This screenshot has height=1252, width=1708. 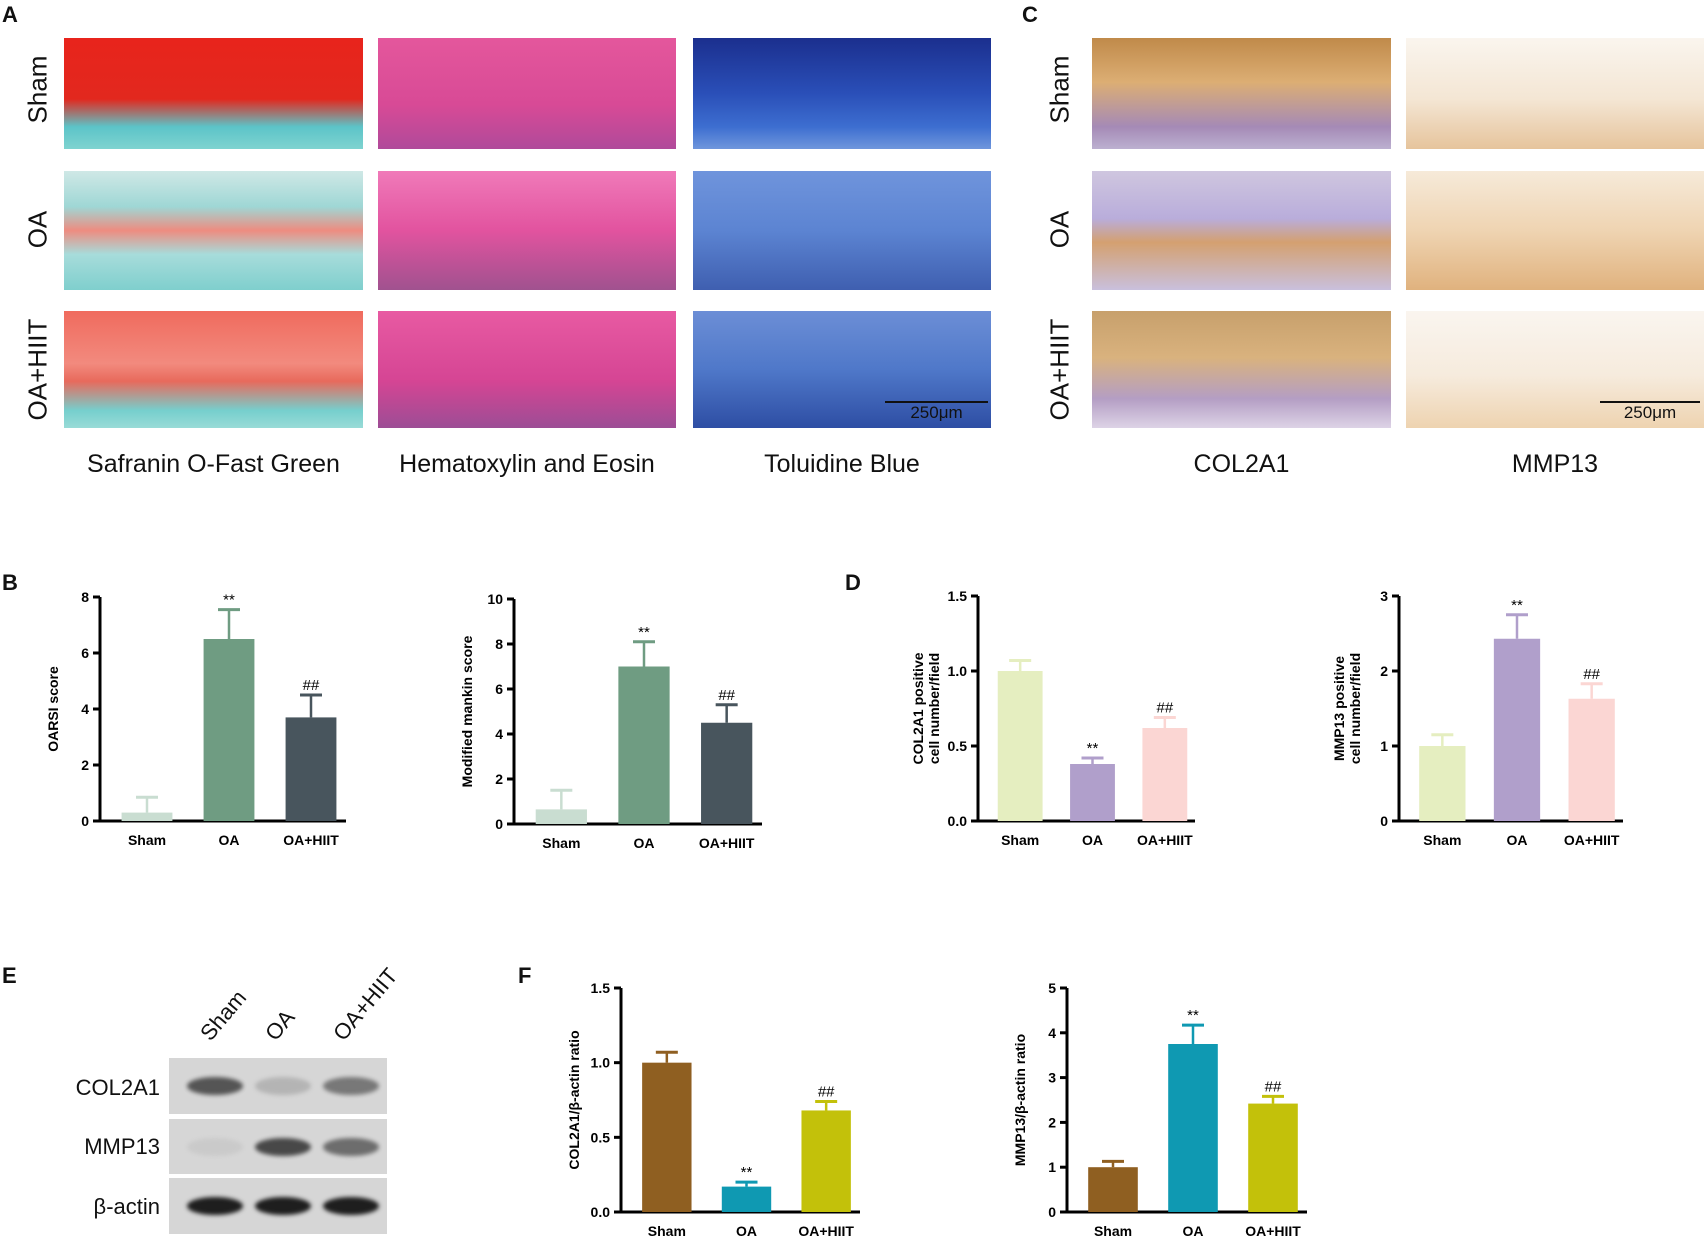 What do you see at coordinates (37, 369) in the screenshot?
I see `row-label-oa-hiit: OA+HIIT` at bounding box center [37, 369].